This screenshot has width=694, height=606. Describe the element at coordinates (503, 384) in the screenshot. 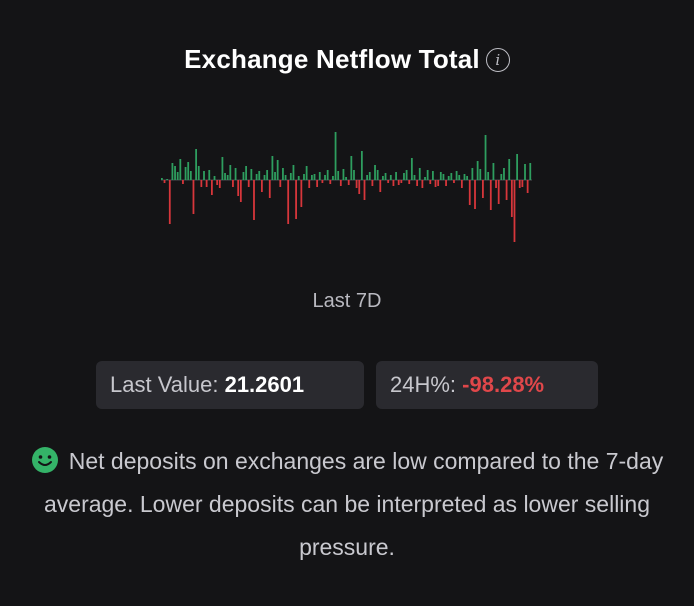

I see `change-24h-value: -98.28%` at that location.